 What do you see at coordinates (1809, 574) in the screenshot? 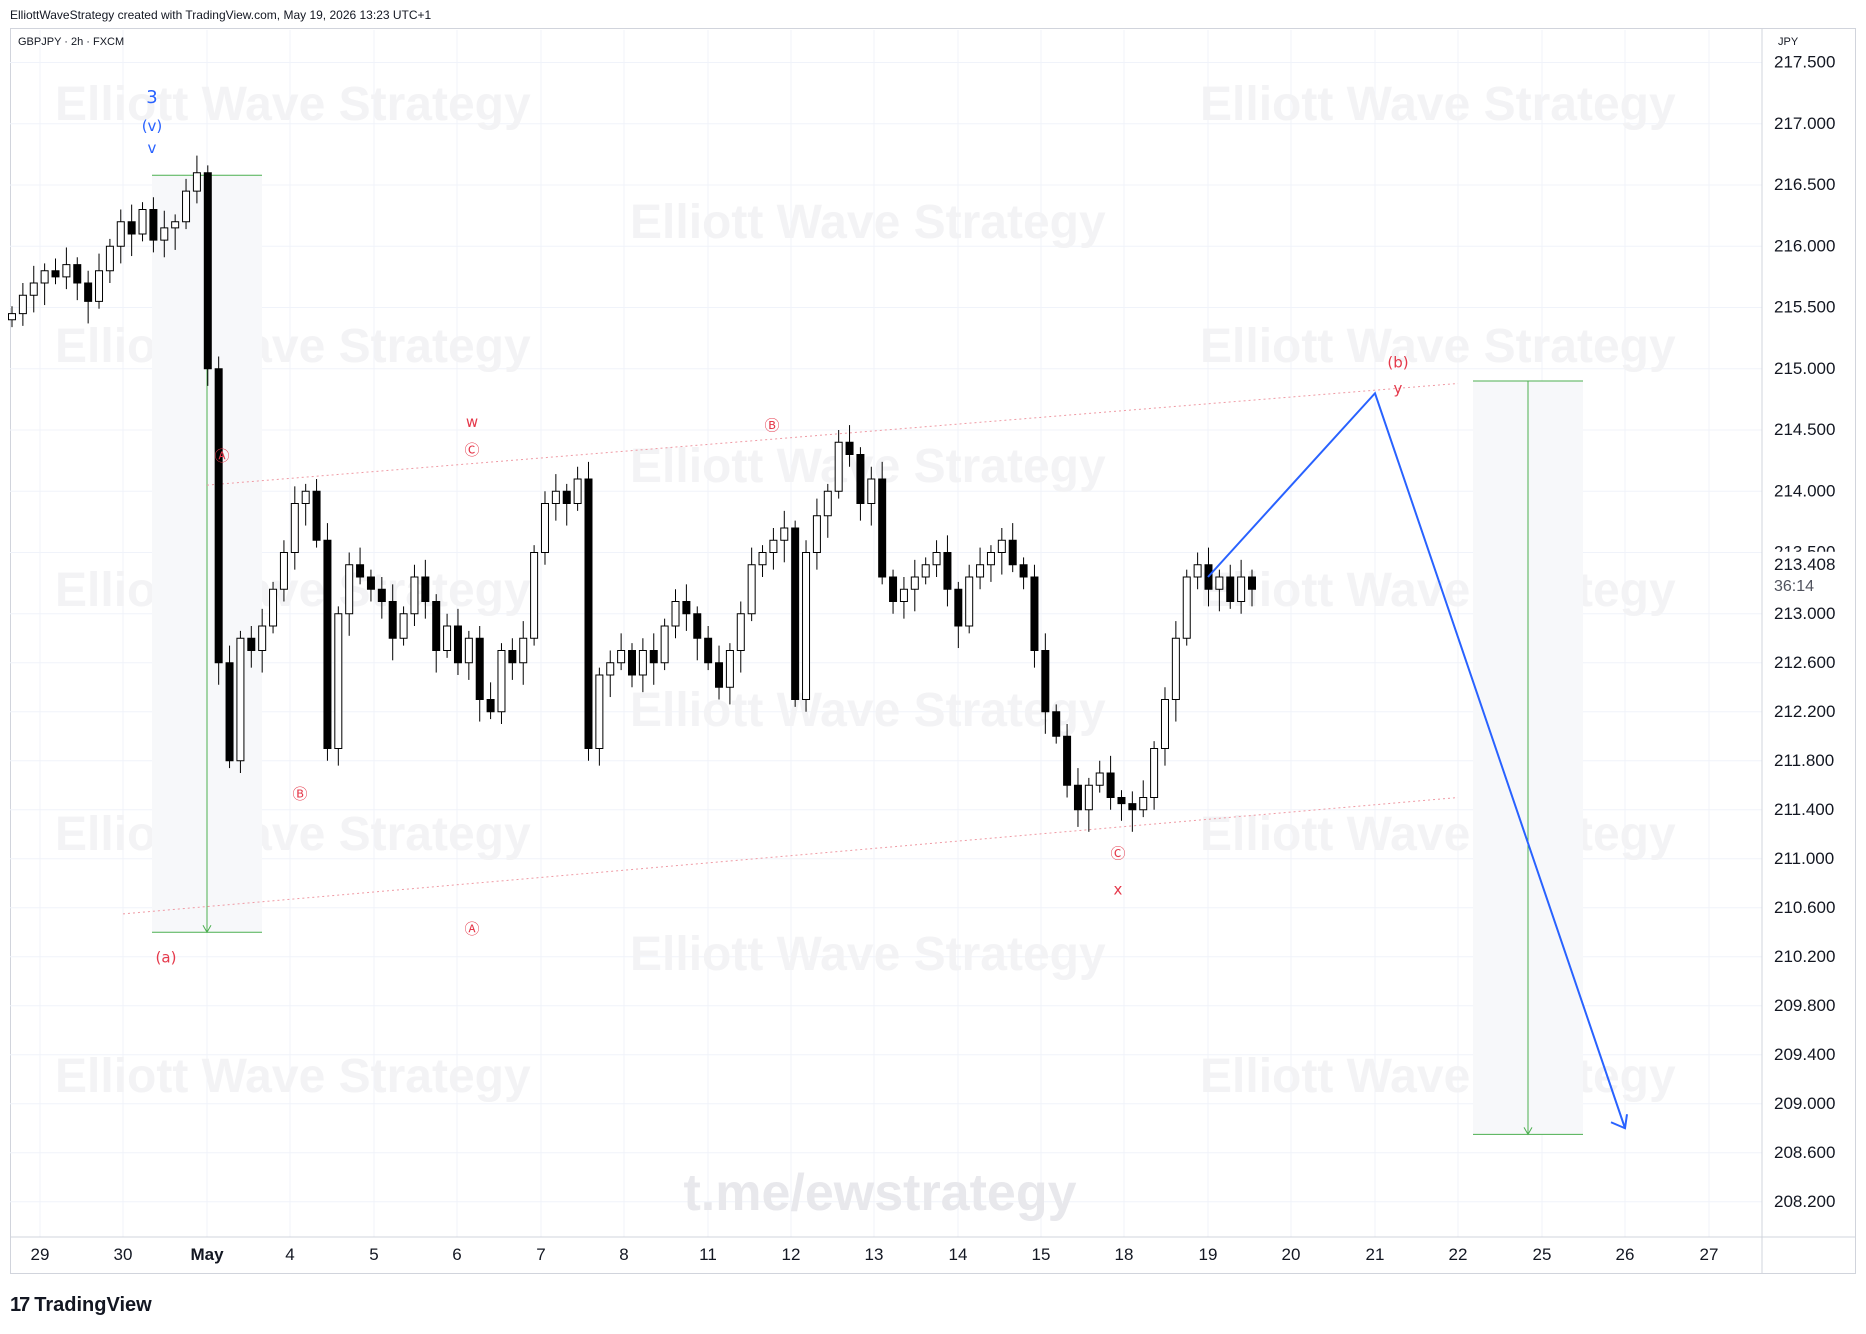
I see `price-tag-box` at bounding box center [1809, 574].